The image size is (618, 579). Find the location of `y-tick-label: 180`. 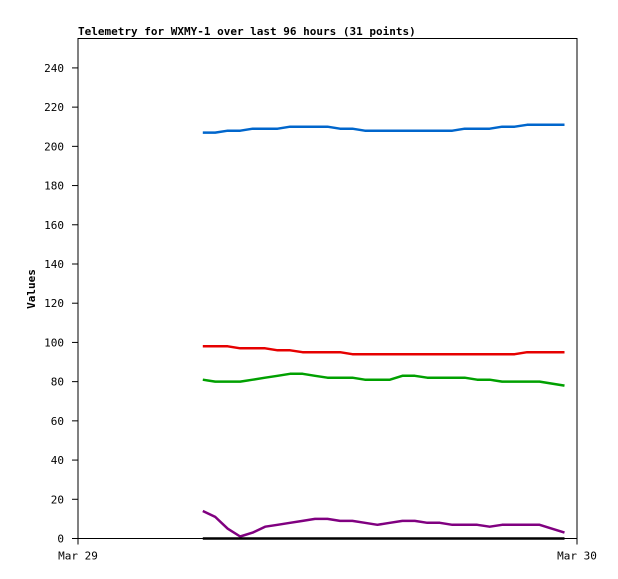

y-tick-label: 180 is located at coordinates (54, 186).